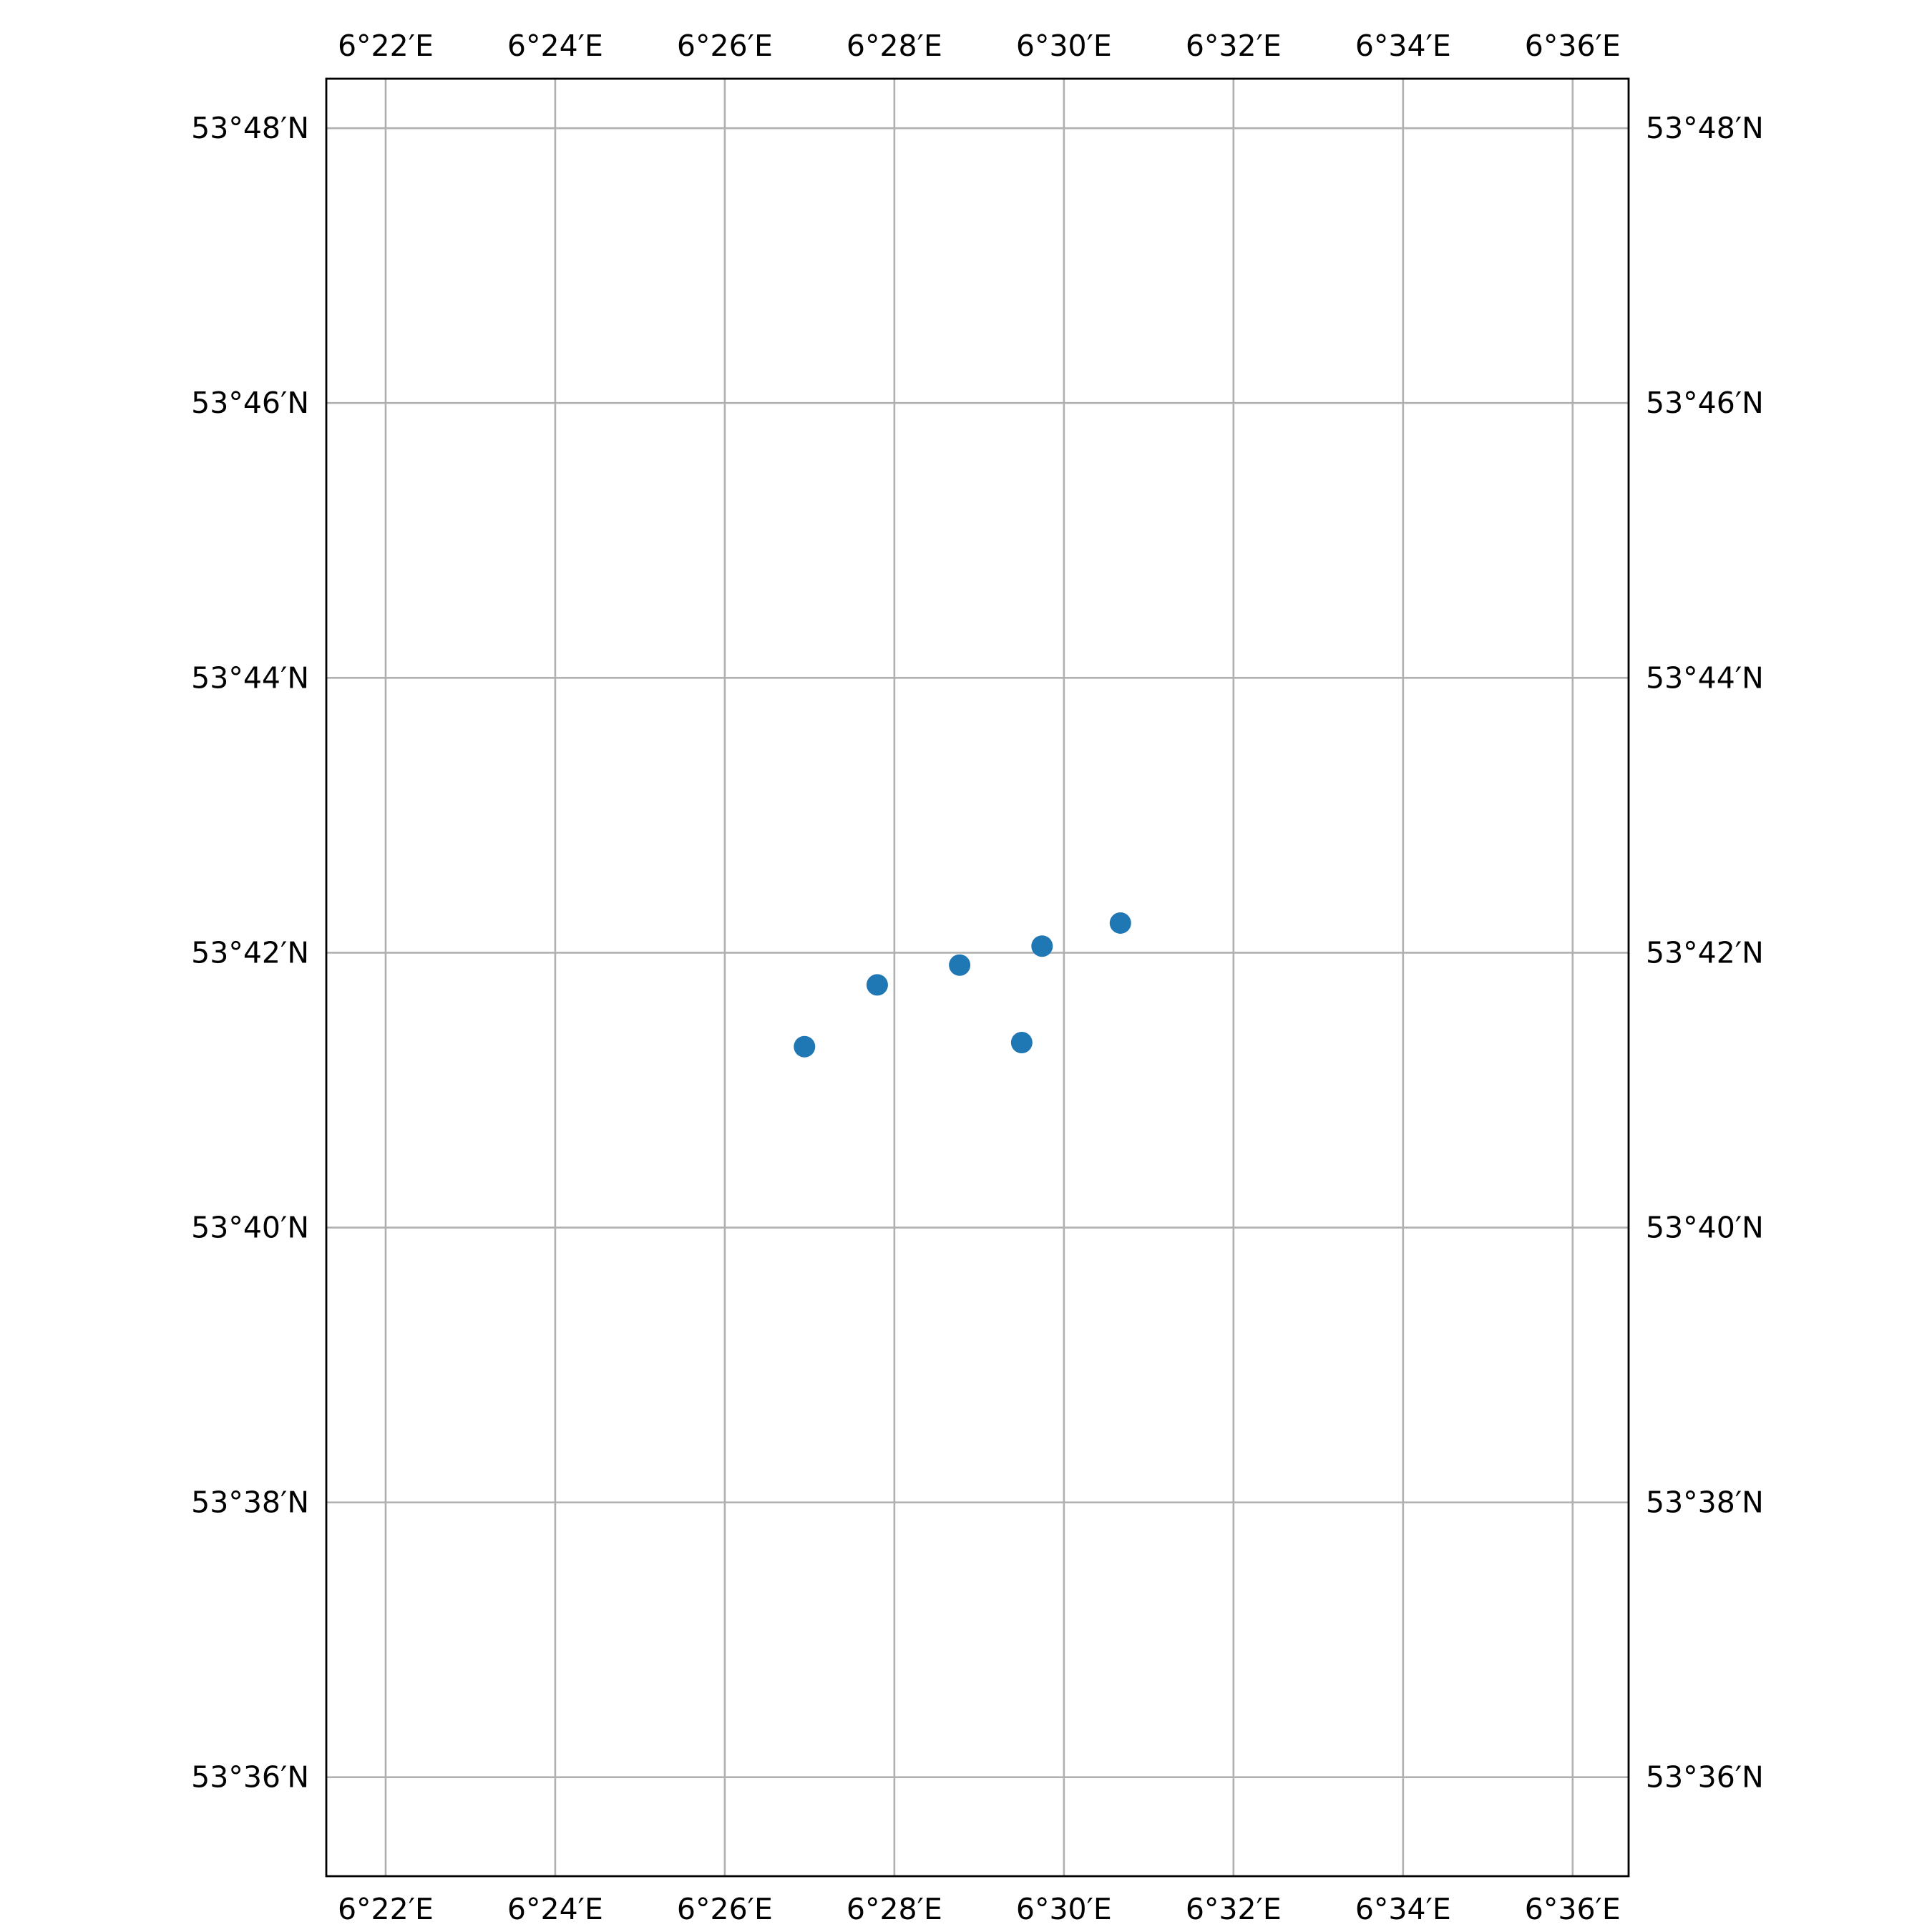  What do you see at coordinates (894, 46) in the screenshot?
I see `lon-label-top: 6°28′E` at bounding box center [894, 46].